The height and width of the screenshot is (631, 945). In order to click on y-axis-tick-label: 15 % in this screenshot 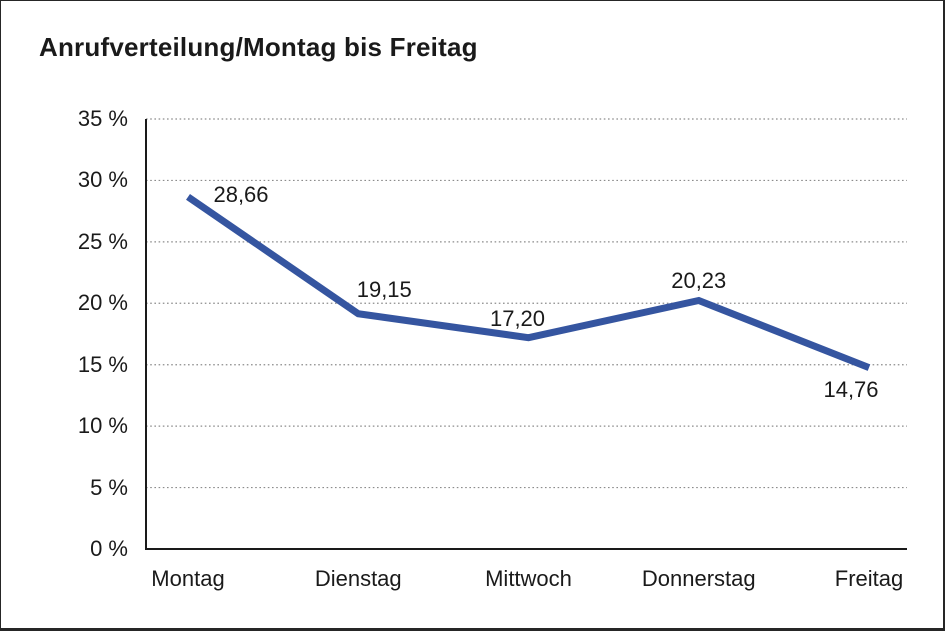, I will do `click(102, 364)`.